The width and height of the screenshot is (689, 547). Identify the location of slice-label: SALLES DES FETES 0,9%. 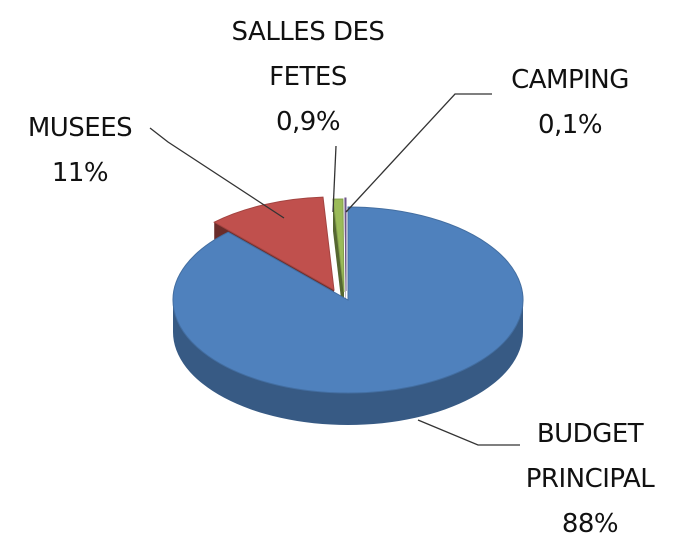
(308, 77).